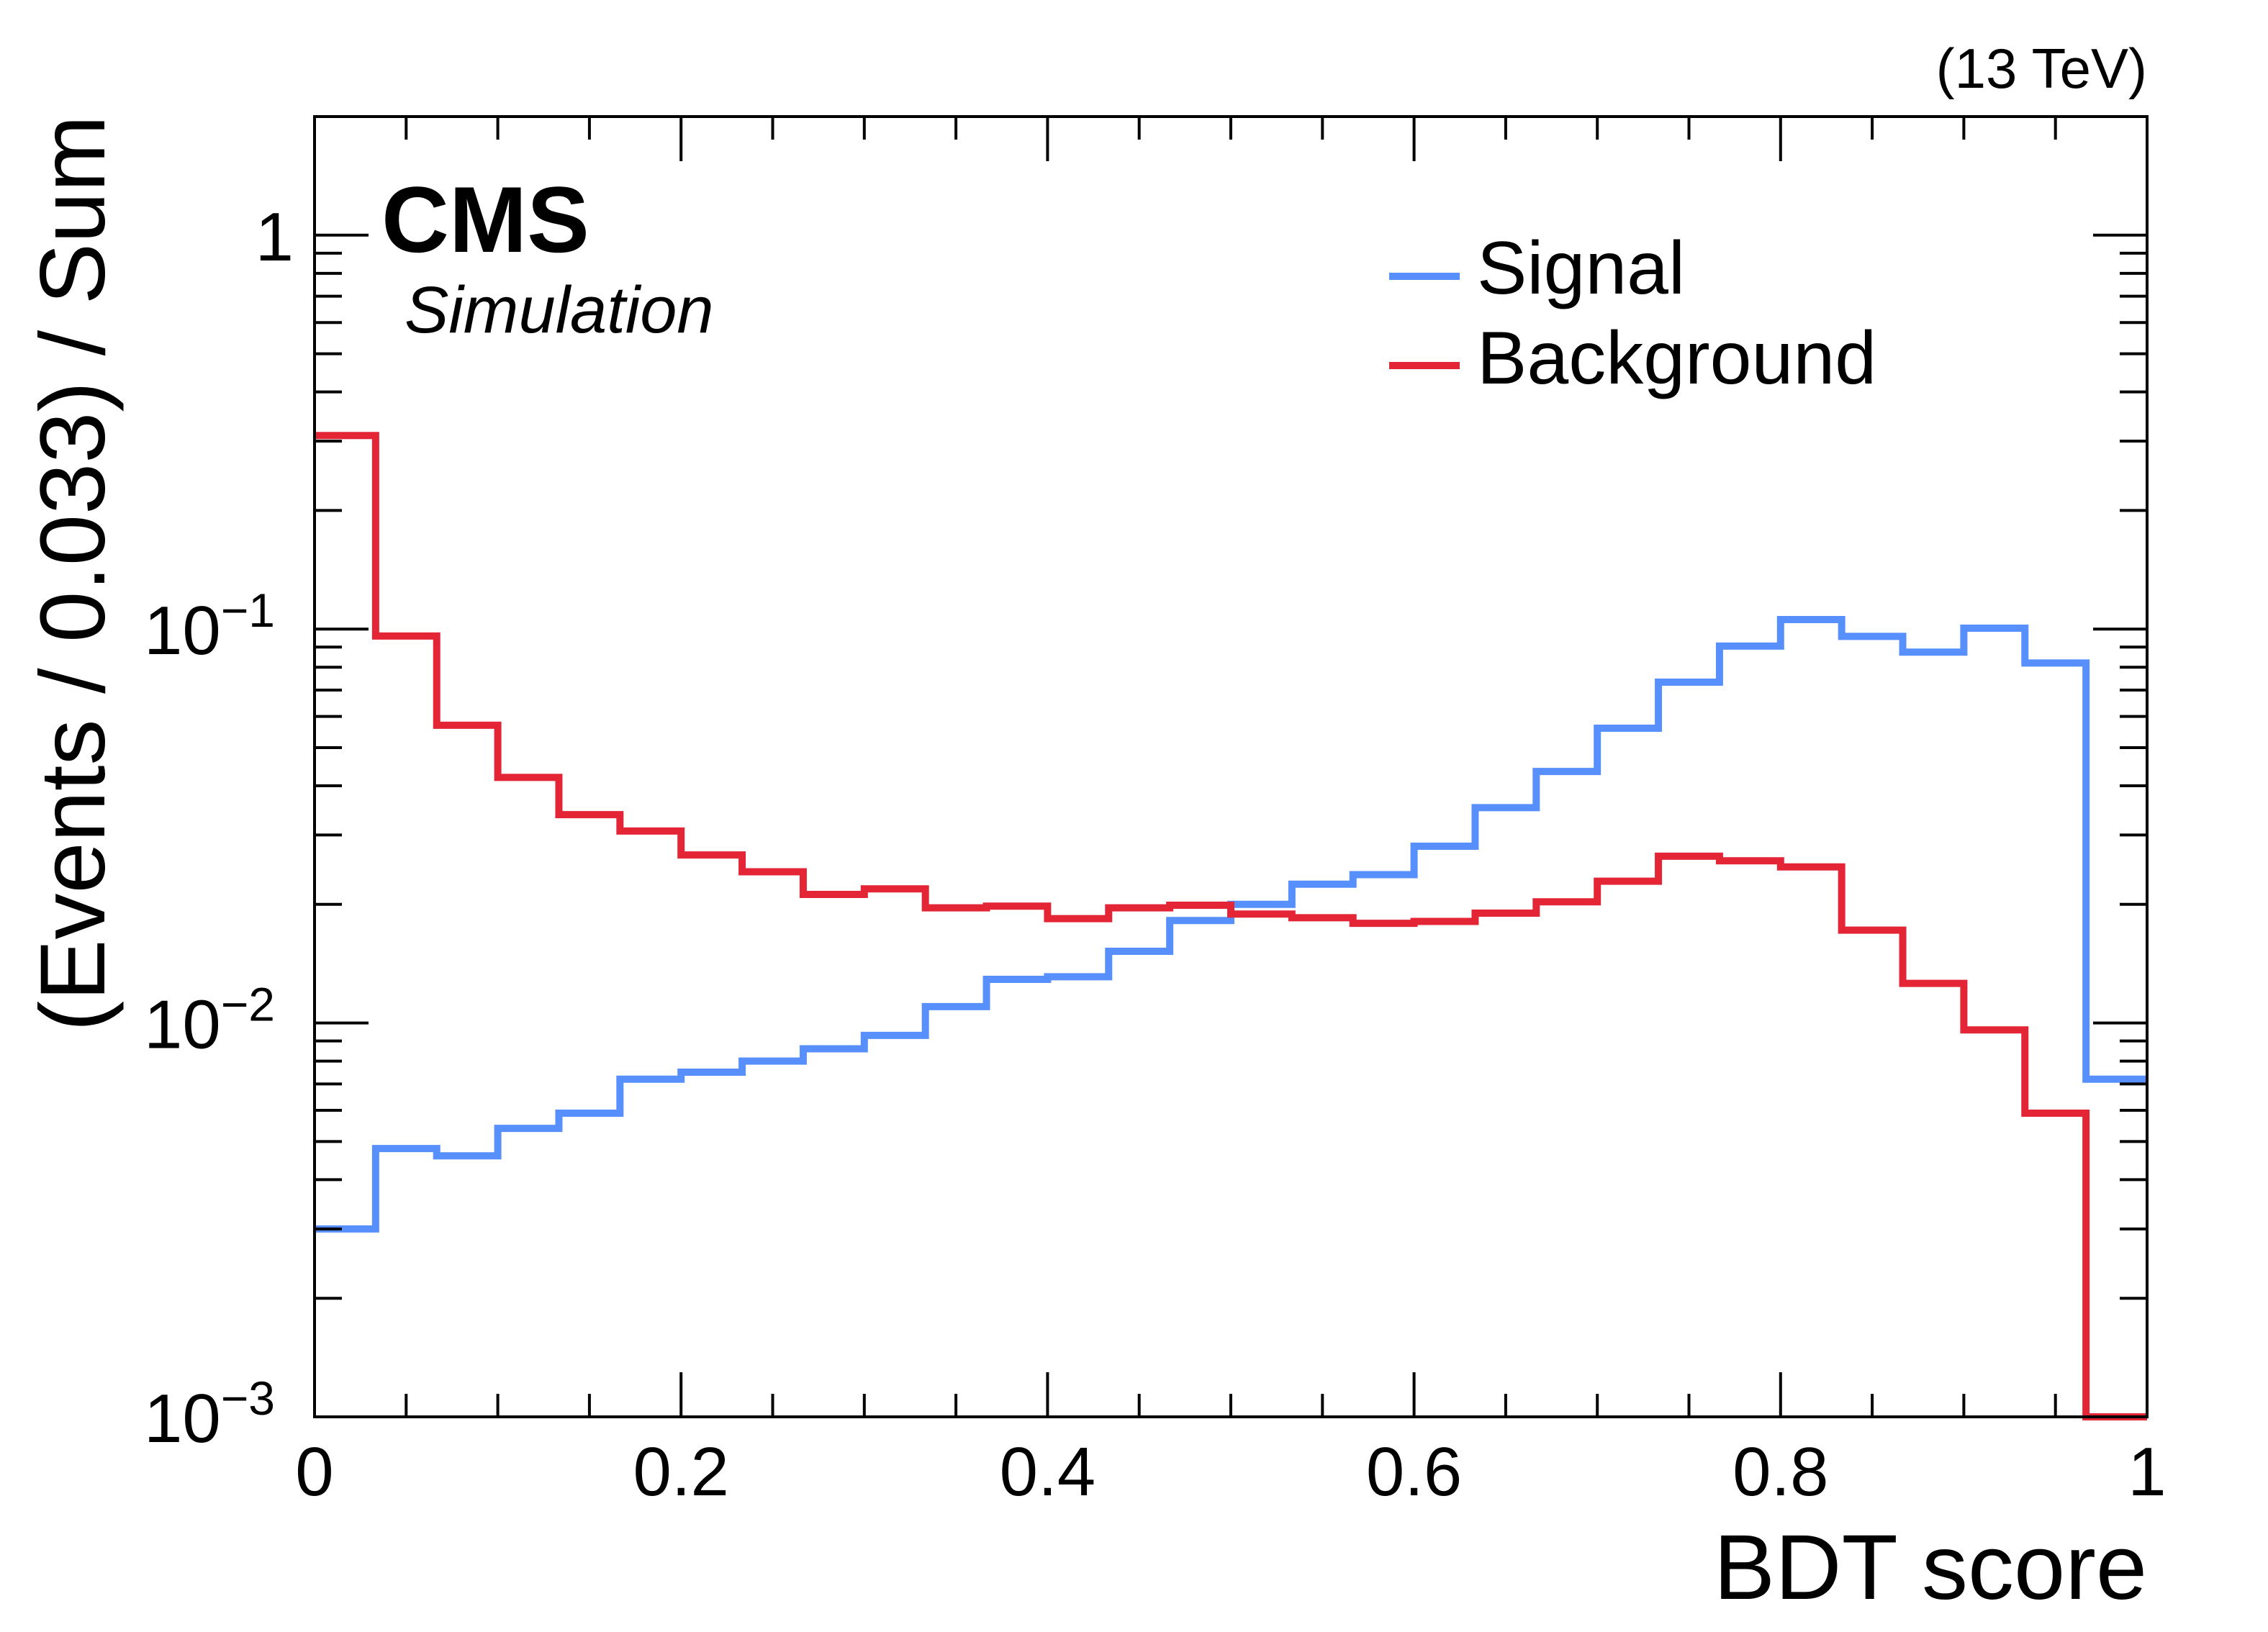 The image size is (2268, 1632). I want to click on y-tick-label: 1, so click(275, 237).